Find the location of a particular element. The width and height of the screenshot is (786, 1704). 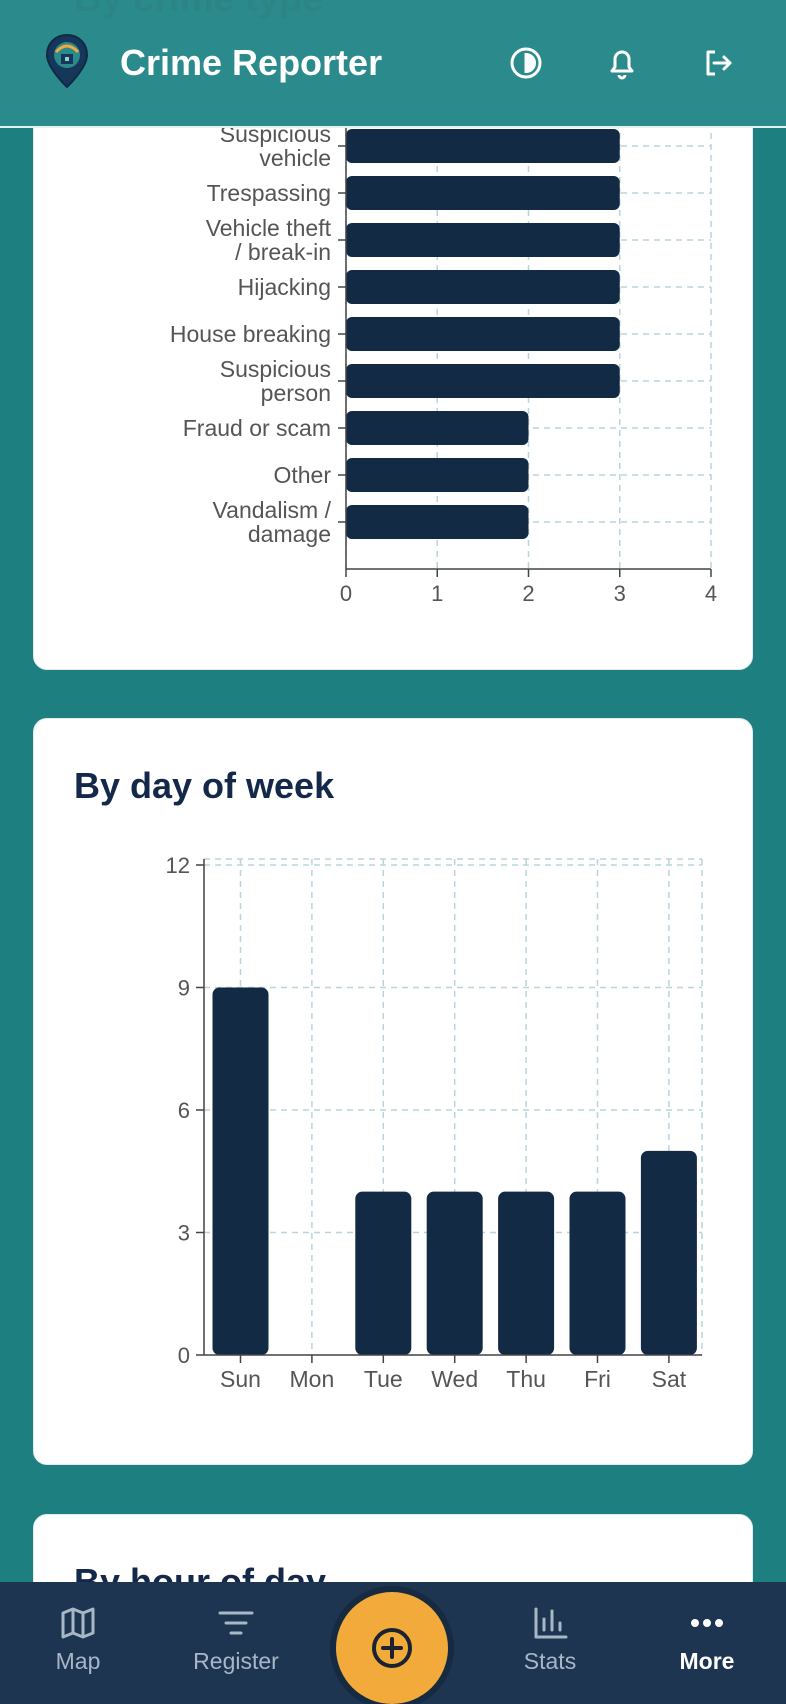

add-report-button is located at coordinates (392, 1648).